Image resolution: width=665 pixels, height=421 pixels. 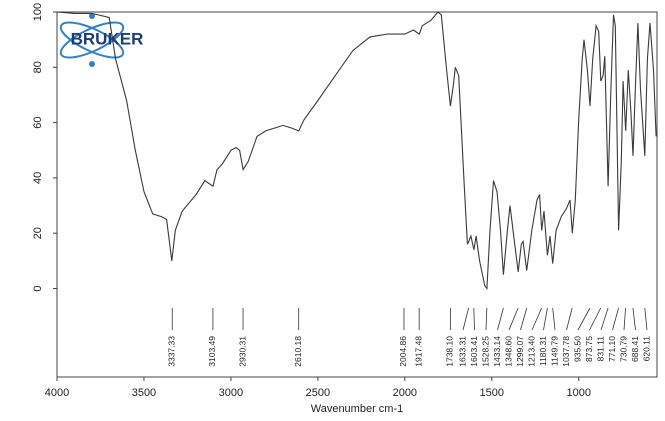 What do you see at coordinates (318, 393) in the screenshot?
I see `x-tick-label: 2500` at bounding box center [318, 393].